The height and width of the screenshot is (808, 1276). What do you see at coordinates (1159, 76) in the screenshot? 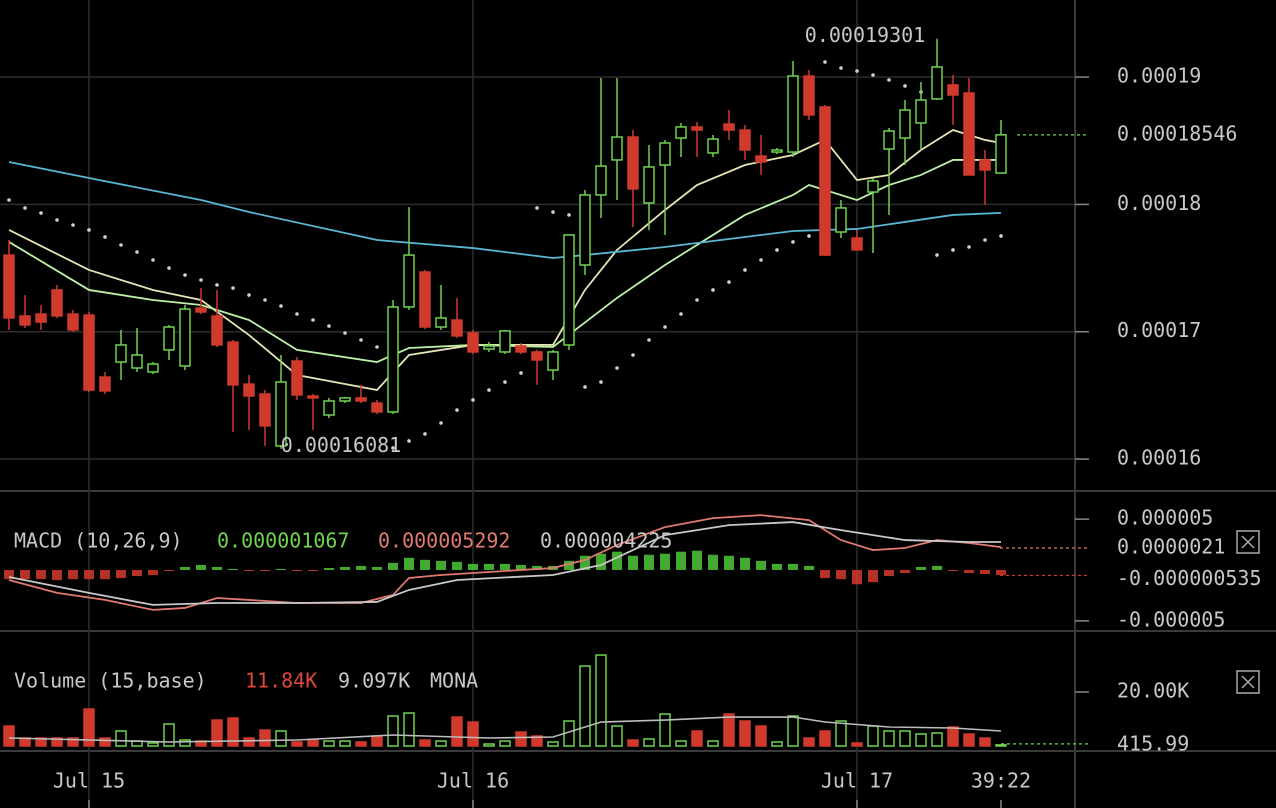
I see `y-tick-label: 0.00019` at bounding box center [1159, 76].